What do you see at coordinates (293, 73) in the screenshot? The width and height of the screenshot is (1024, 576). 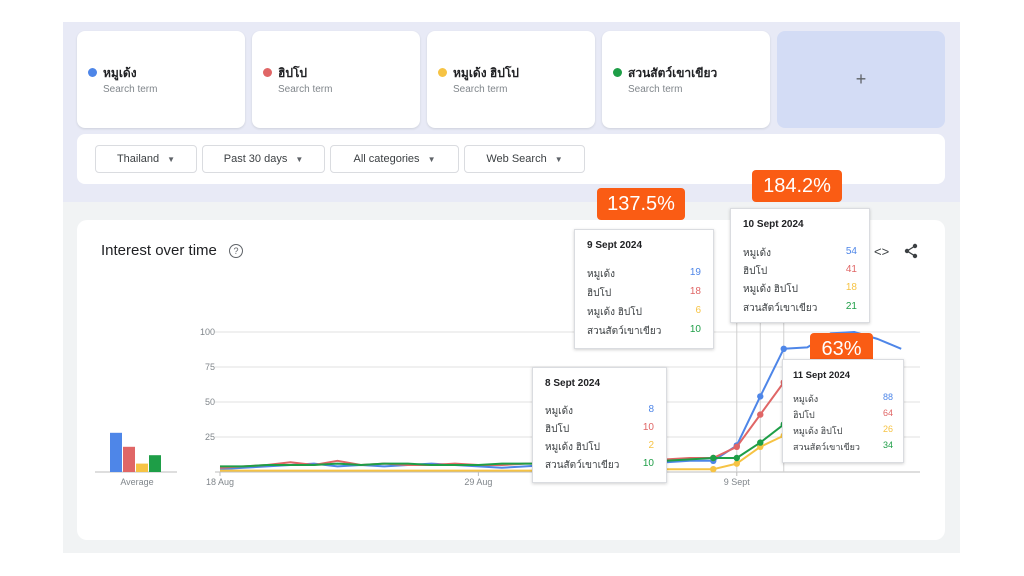 I see `search-term-name: ฮิปโป` at bounding box center [293, 73].